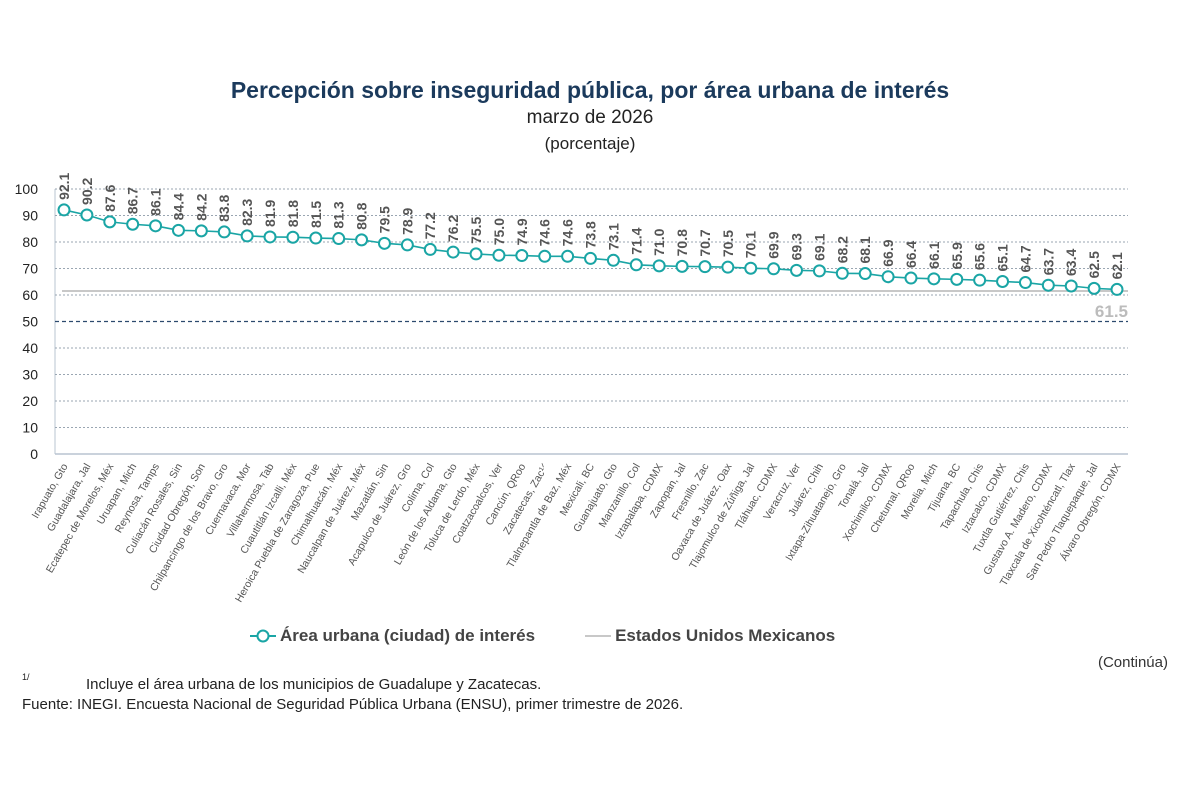 This screenshot has height=800, width=1200. Describe the element at coordinates (133, 200) in the screenshot. I see `data-label: 86.7` at that location.